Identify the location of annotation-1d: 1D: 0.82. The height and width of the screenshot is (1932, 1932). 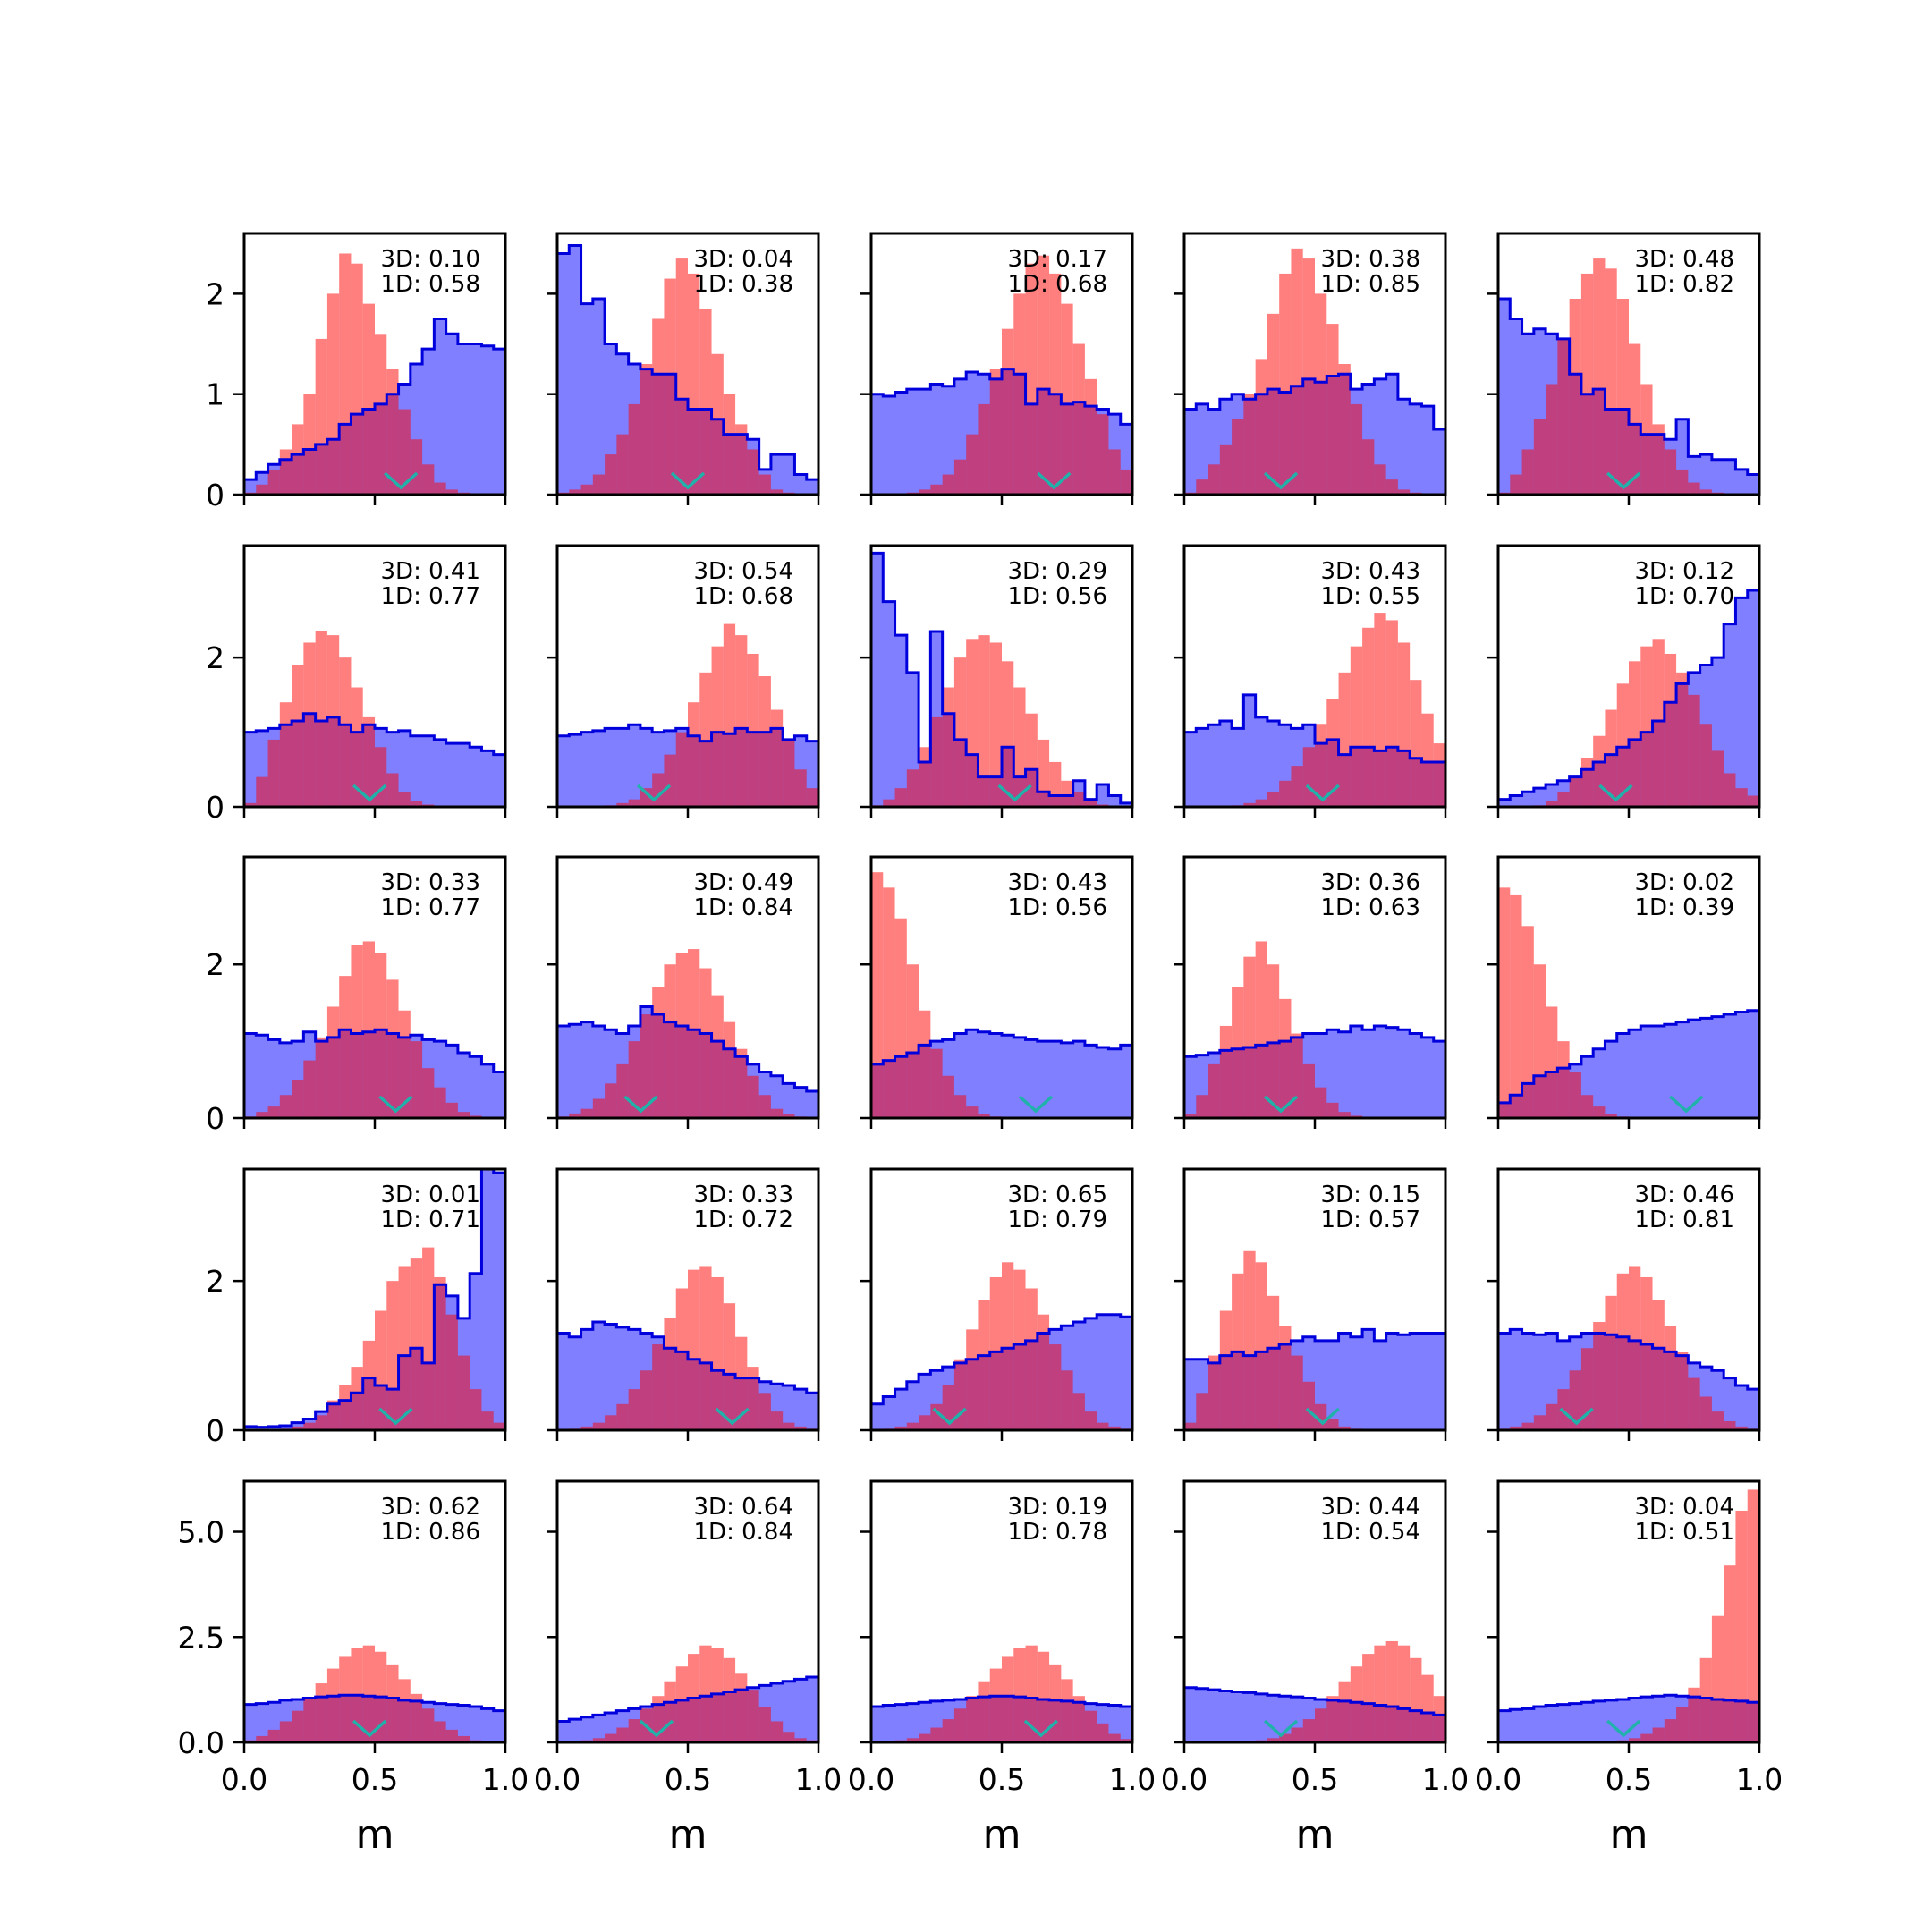
(1684, 284).